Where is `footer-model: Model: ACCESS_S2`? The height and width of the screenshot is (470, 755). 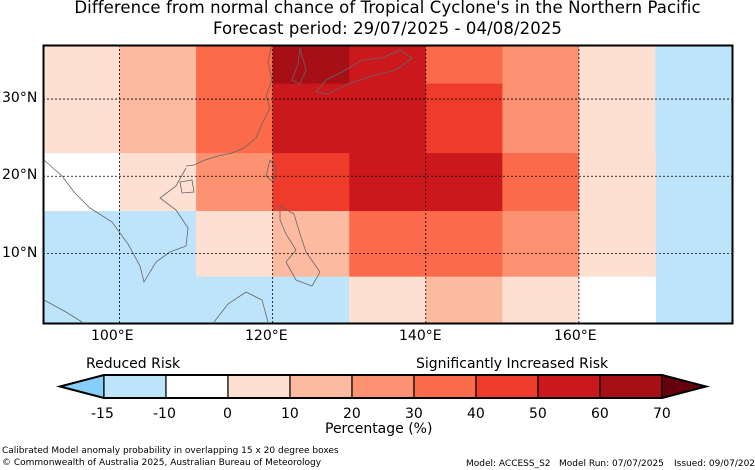
footer-model: Model: ACCESS_S2 is located at coordinates (508, 464).